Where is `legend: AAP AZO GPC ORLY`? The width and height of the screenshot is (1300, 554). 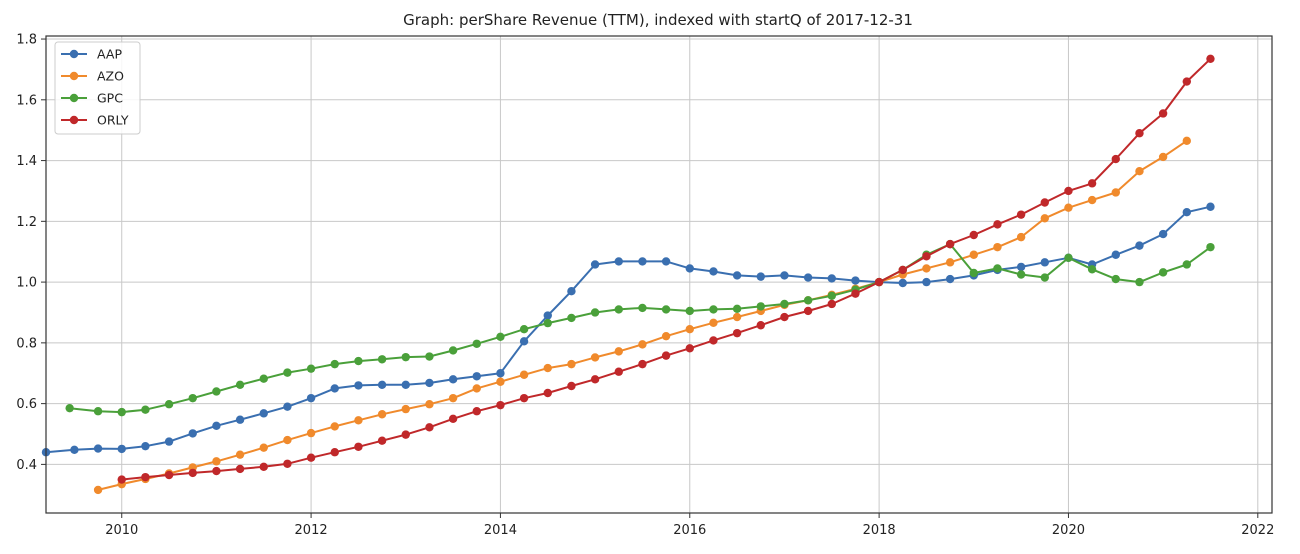 legend: AAP AZO GPC ORLY is located at coordinates (97, 88).